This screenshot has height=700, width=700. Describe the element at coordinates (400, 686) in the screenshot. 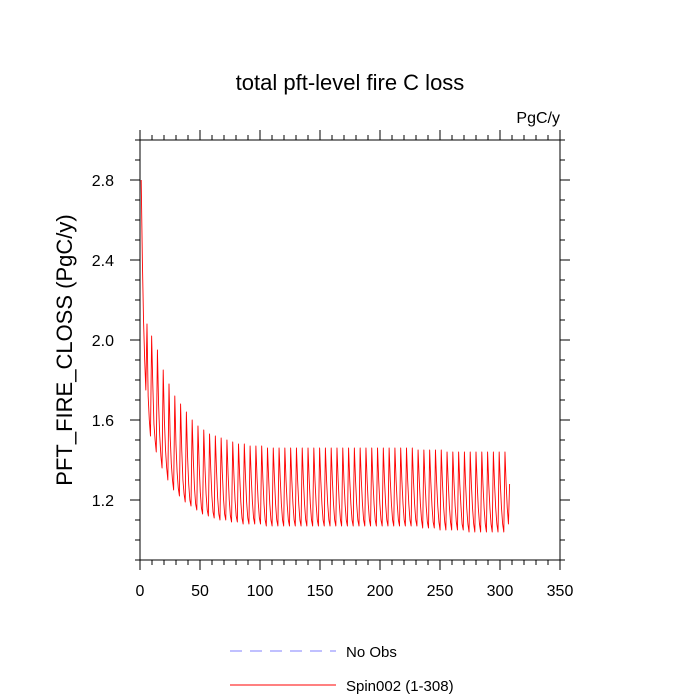

I see `legend-label-spin002: Spin002 (1-308)` at that location.